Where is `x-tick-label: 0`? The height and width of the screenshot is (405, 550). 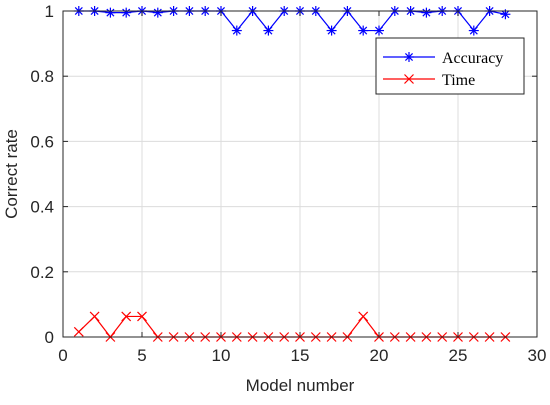 x-tick-label: 0 is located at coordinates (62, 355).